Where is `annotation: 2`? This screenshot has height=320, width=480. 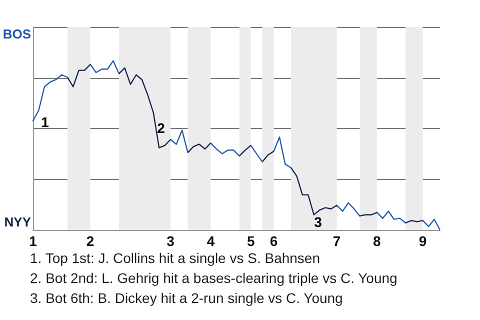 annotation: 2 is located at coordinates (161, 128).